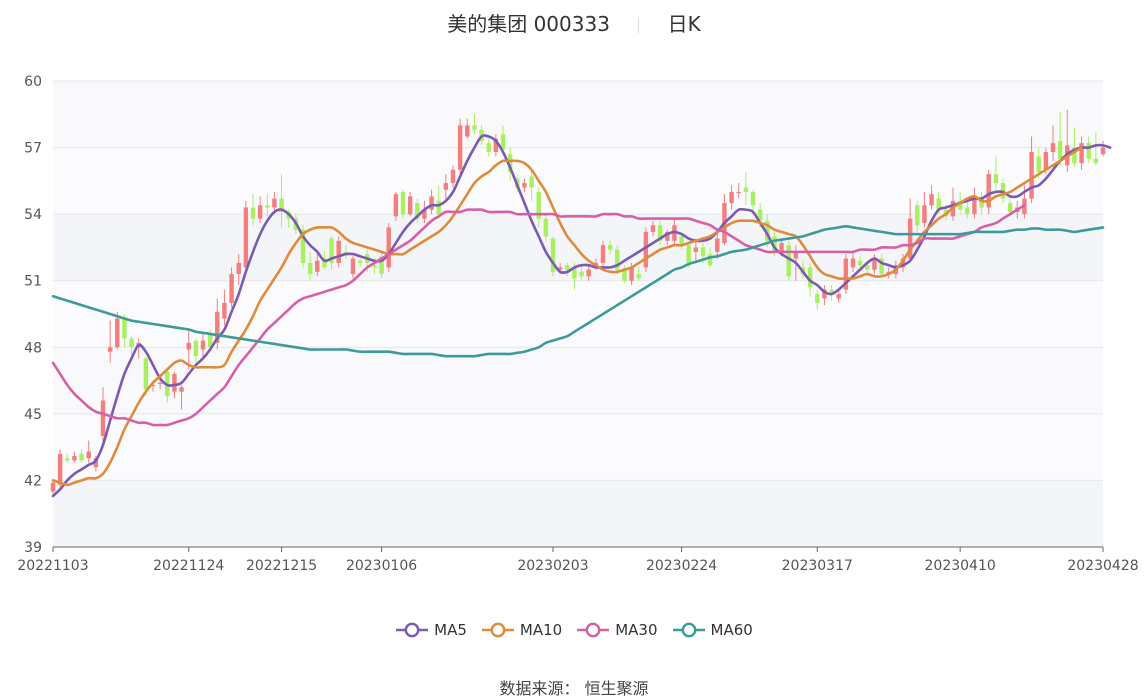  I want to click on legend-item-ma30: MA30, so click(617, 630).